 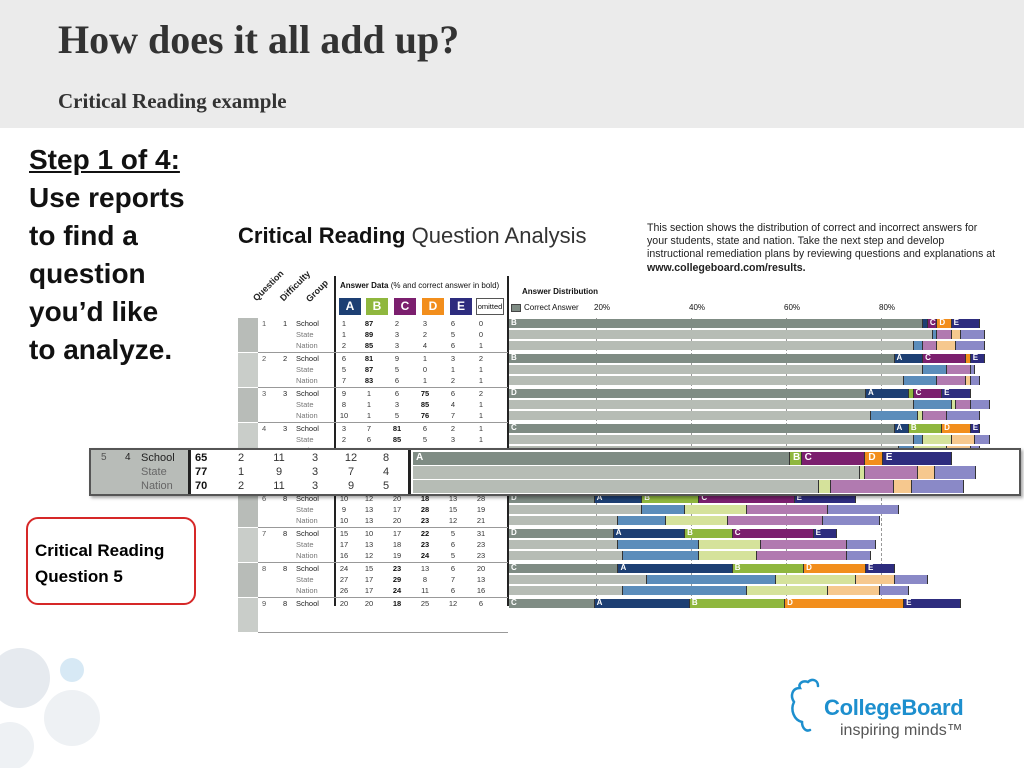 What do you see at coordinates (351, 486) in the screenshot?
I see `highlight-answer-percent: 9` at bounding box center [351, 486].